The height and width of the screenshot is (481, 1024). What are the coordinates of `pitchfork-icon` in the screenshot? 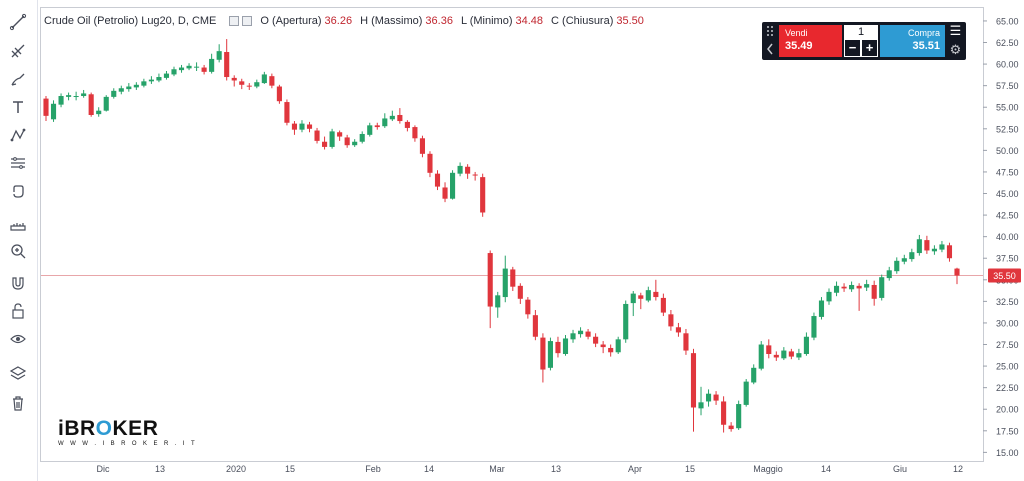 It's located at (18, 51).